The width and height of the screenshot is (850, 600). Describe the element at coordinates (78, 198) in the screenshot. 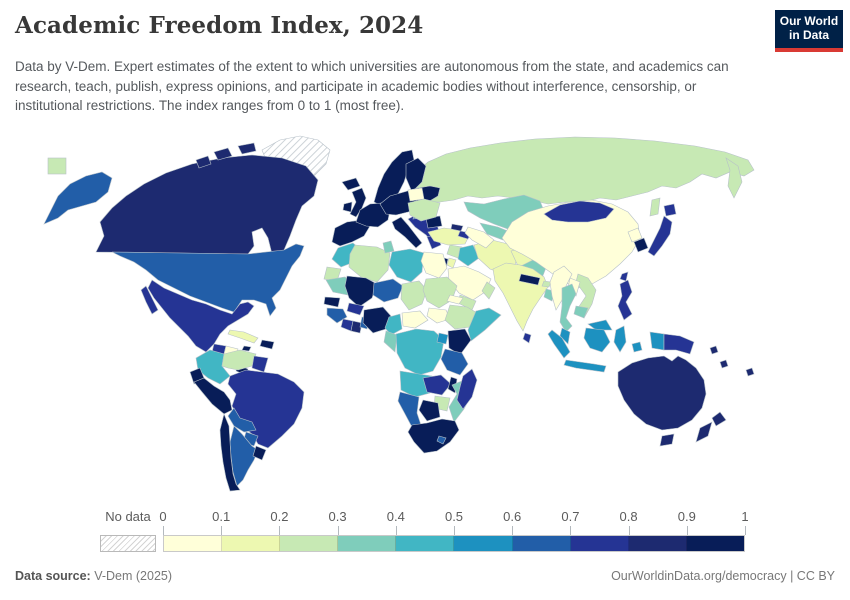

I see `country-usa-alaska` at that location.